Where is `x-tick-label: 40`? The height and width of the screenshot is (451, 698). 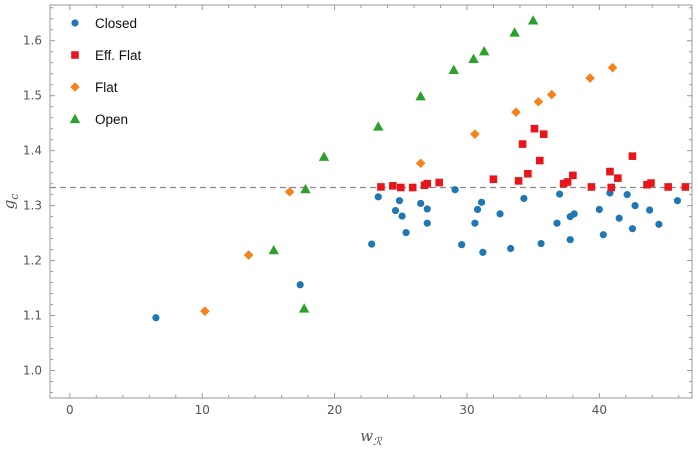
x-tick-label: 40 is located at coordinates (599, 410).